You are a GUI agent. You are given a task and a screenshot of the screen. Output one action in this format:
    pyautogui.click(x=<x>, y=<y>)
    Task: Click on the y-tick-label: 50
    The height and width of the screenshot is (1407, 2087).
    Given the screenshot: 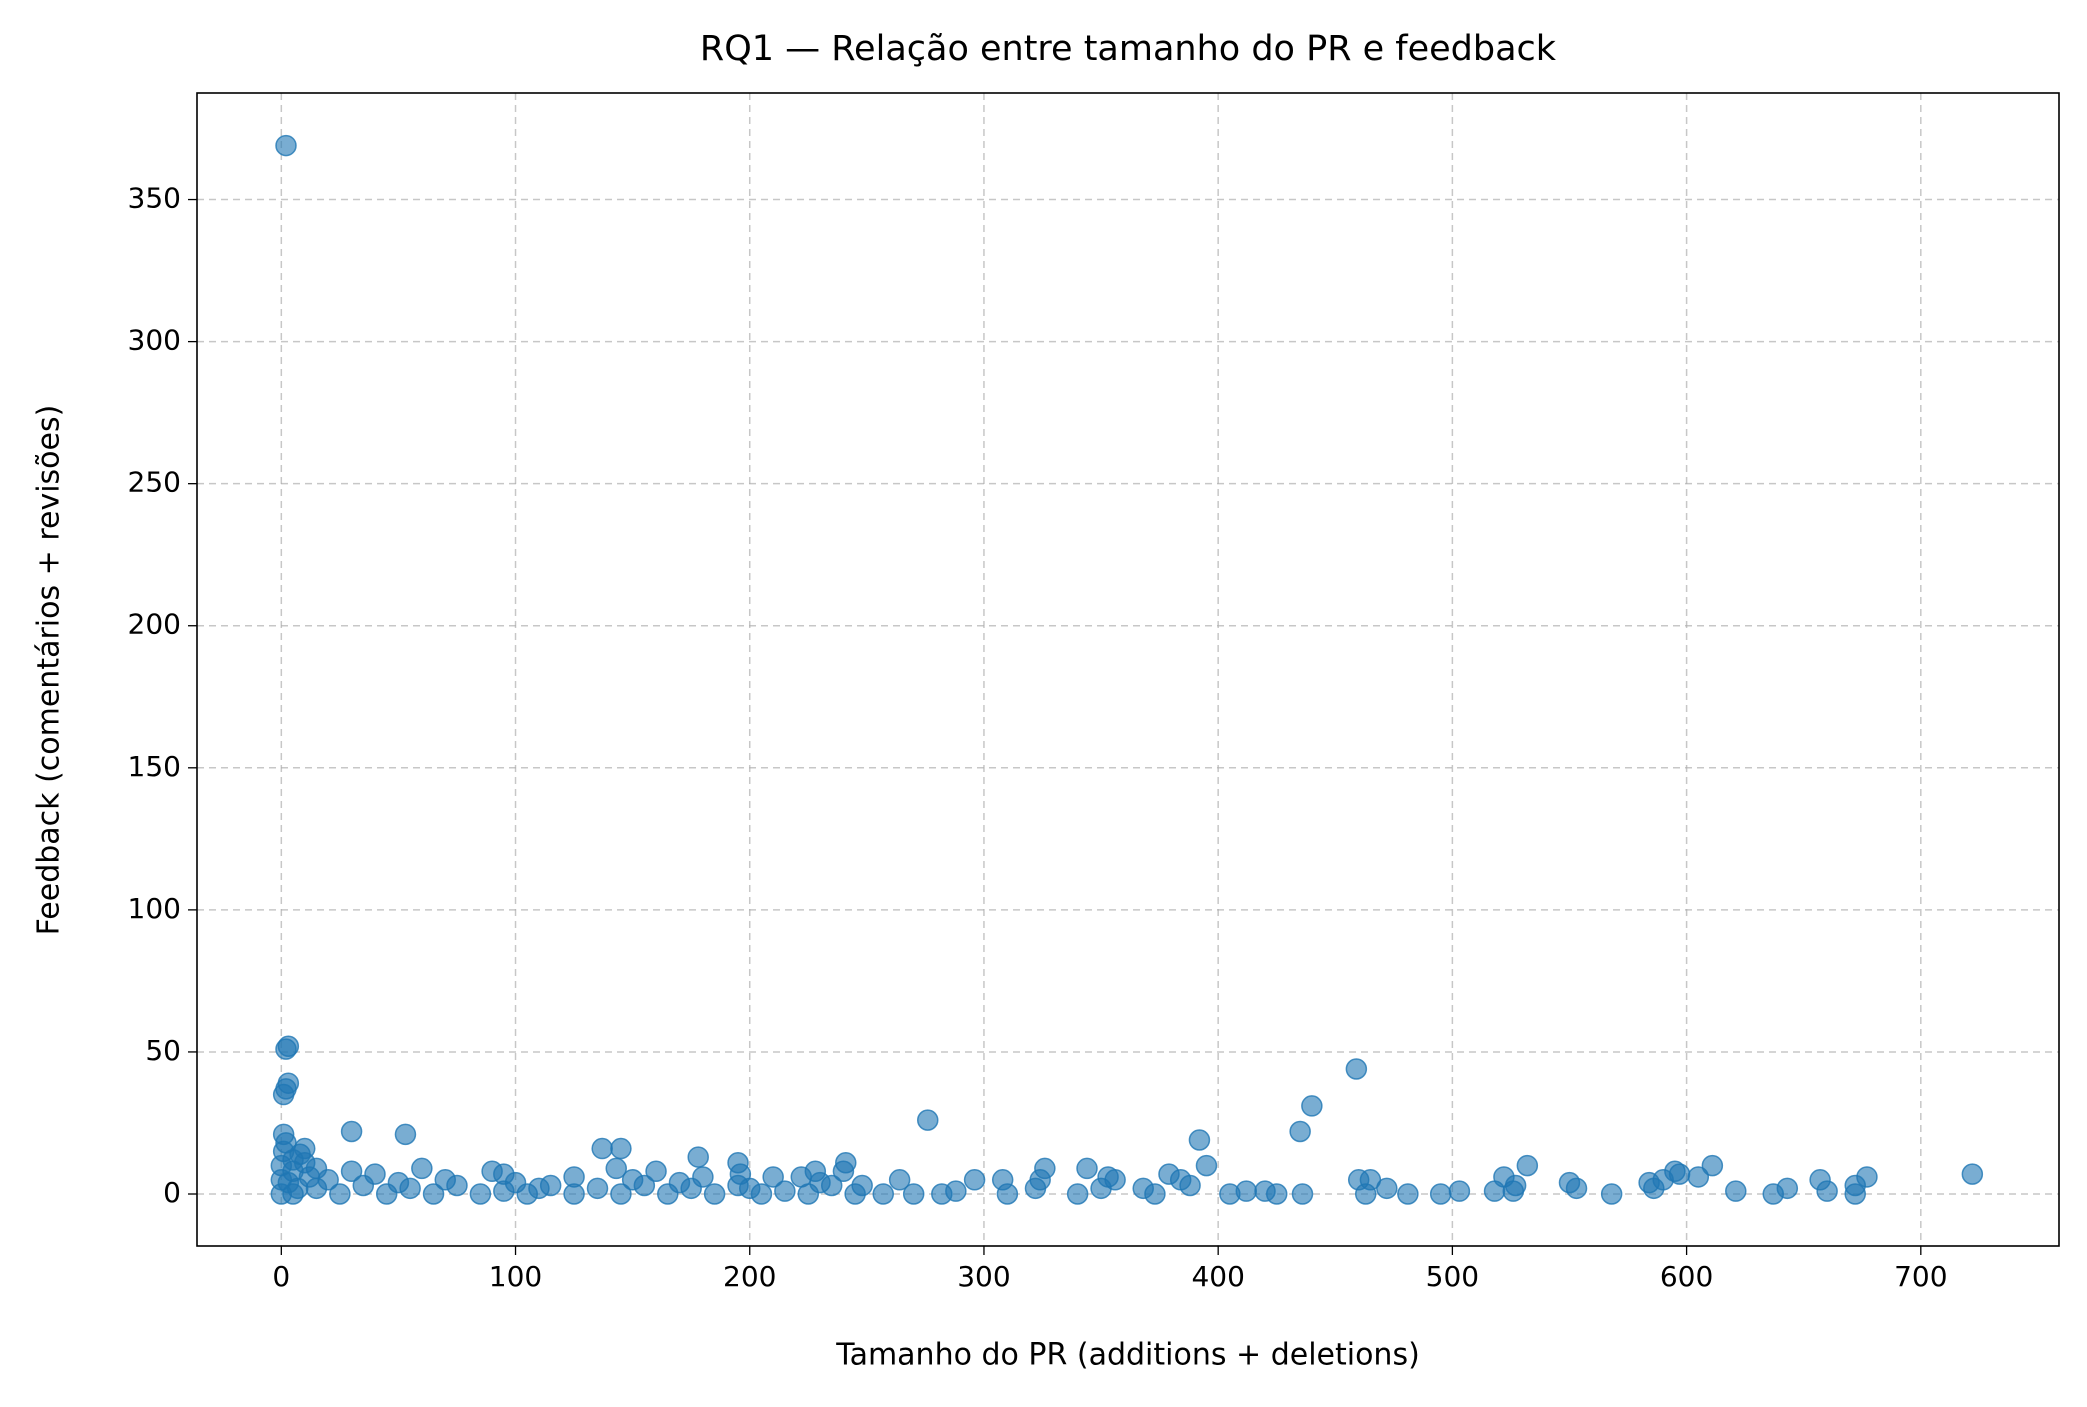 What is the action you would take?
    pyautogui.click(x=163, y=1050)
    